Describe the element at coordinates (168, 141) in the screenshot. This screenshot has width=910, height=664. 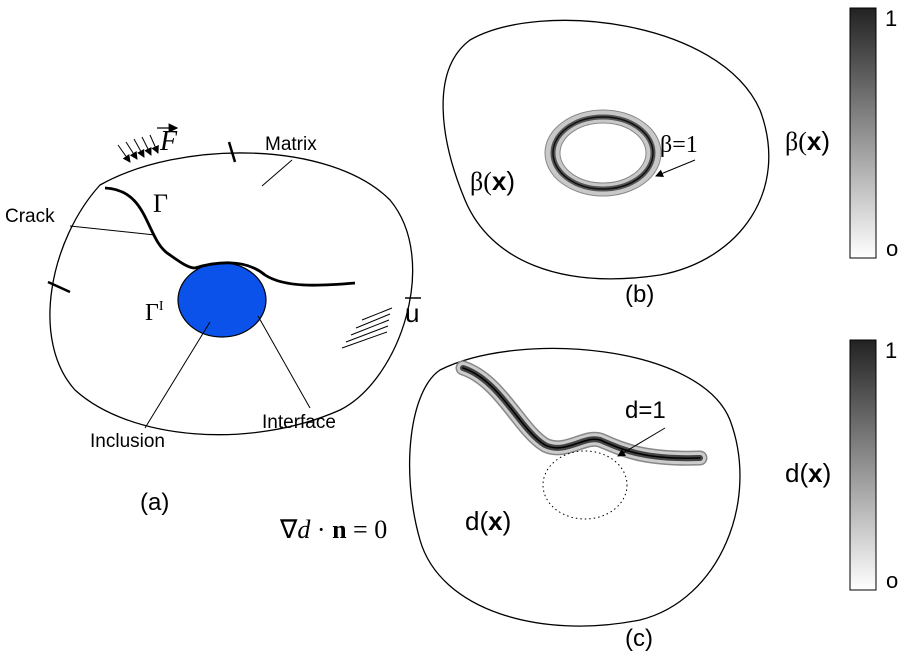
I see `force-label: F` at that location.